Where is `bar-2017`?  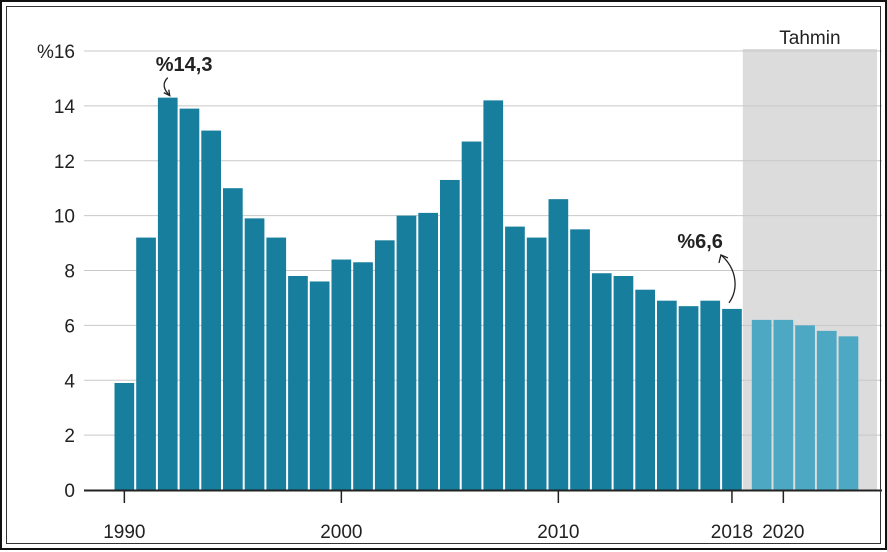
bar-2017 is located at coordinates (710, 395).